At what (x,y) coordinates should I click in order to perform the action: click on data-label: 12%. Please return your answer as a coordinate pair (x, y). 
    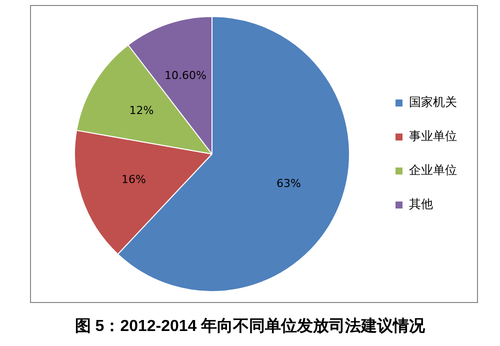
    Looking at the image, I should click on (141, 111).